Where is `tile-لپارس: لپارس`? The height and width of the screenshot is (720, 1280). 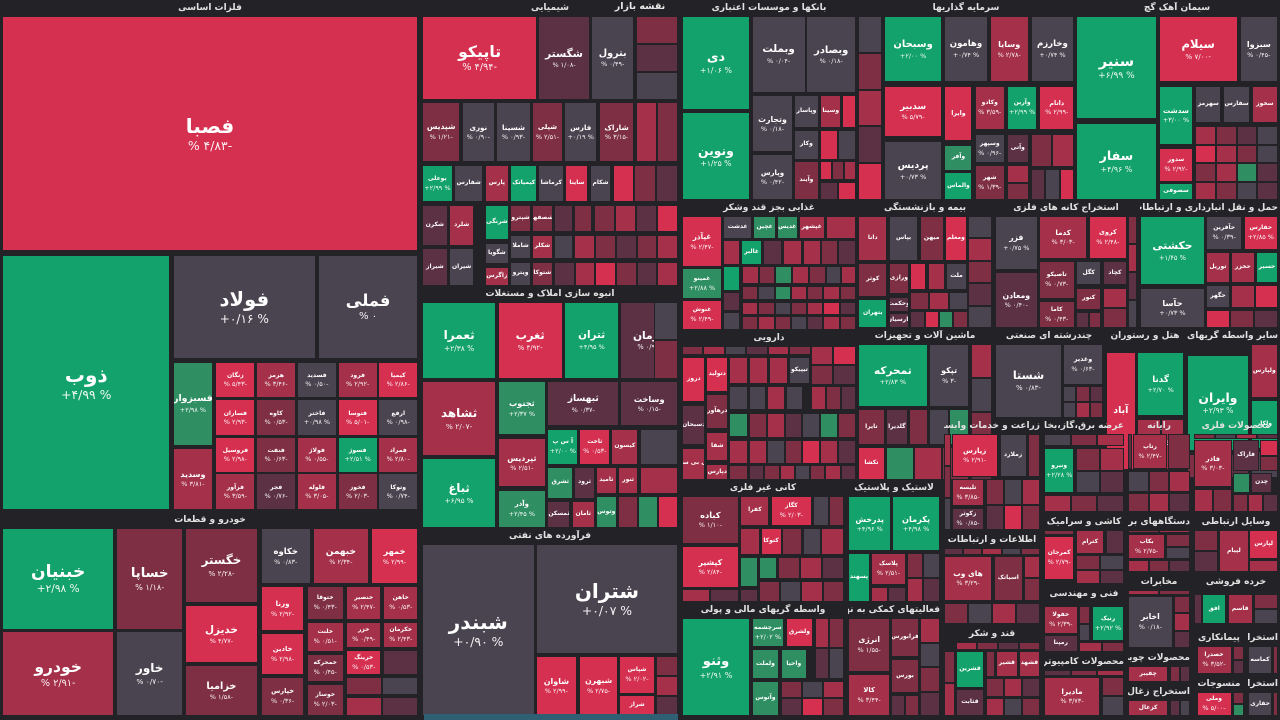 tile-لپارس: لپارس is located at coordinates (1263, 545).